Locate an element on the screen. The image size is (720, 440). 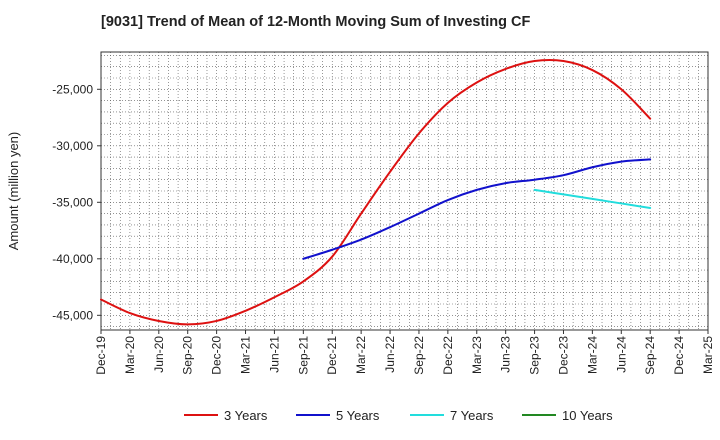
x-tick-label: Dec-22 is located at coordinates (448, 355).